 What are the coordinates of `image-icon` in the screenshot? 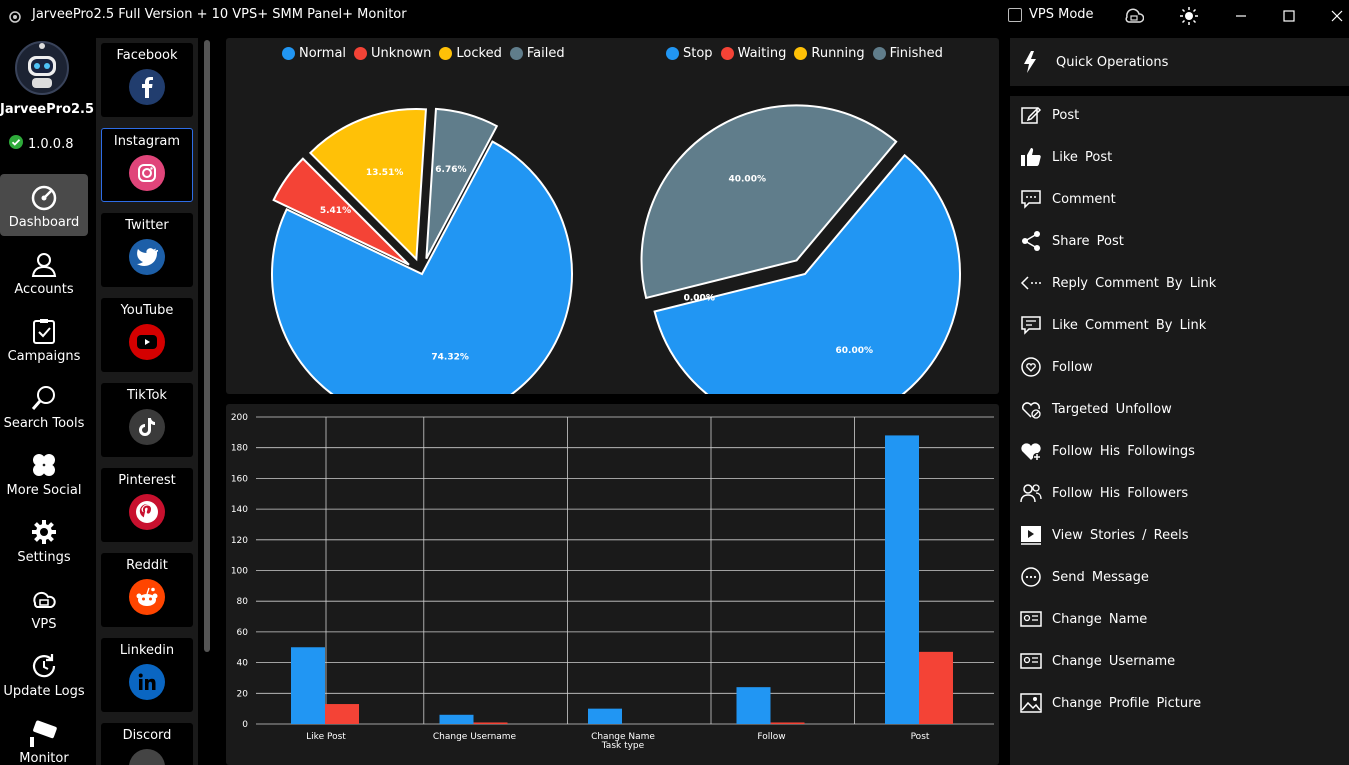 It's located at (1031, 703).